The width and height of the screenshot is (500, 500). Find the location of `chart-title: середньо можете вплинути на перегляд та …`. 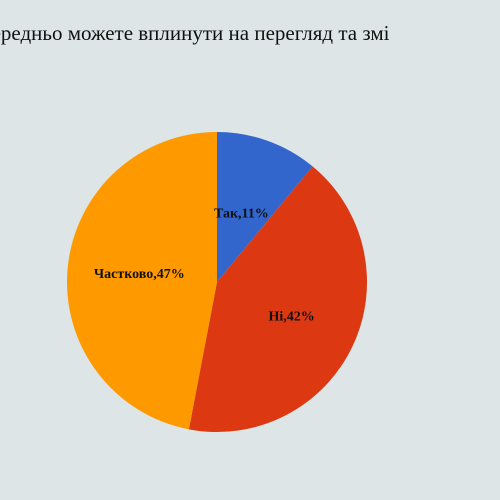

chart-title: середньо можете вплинути на перегляд та … is located at coordinates (195, 33).